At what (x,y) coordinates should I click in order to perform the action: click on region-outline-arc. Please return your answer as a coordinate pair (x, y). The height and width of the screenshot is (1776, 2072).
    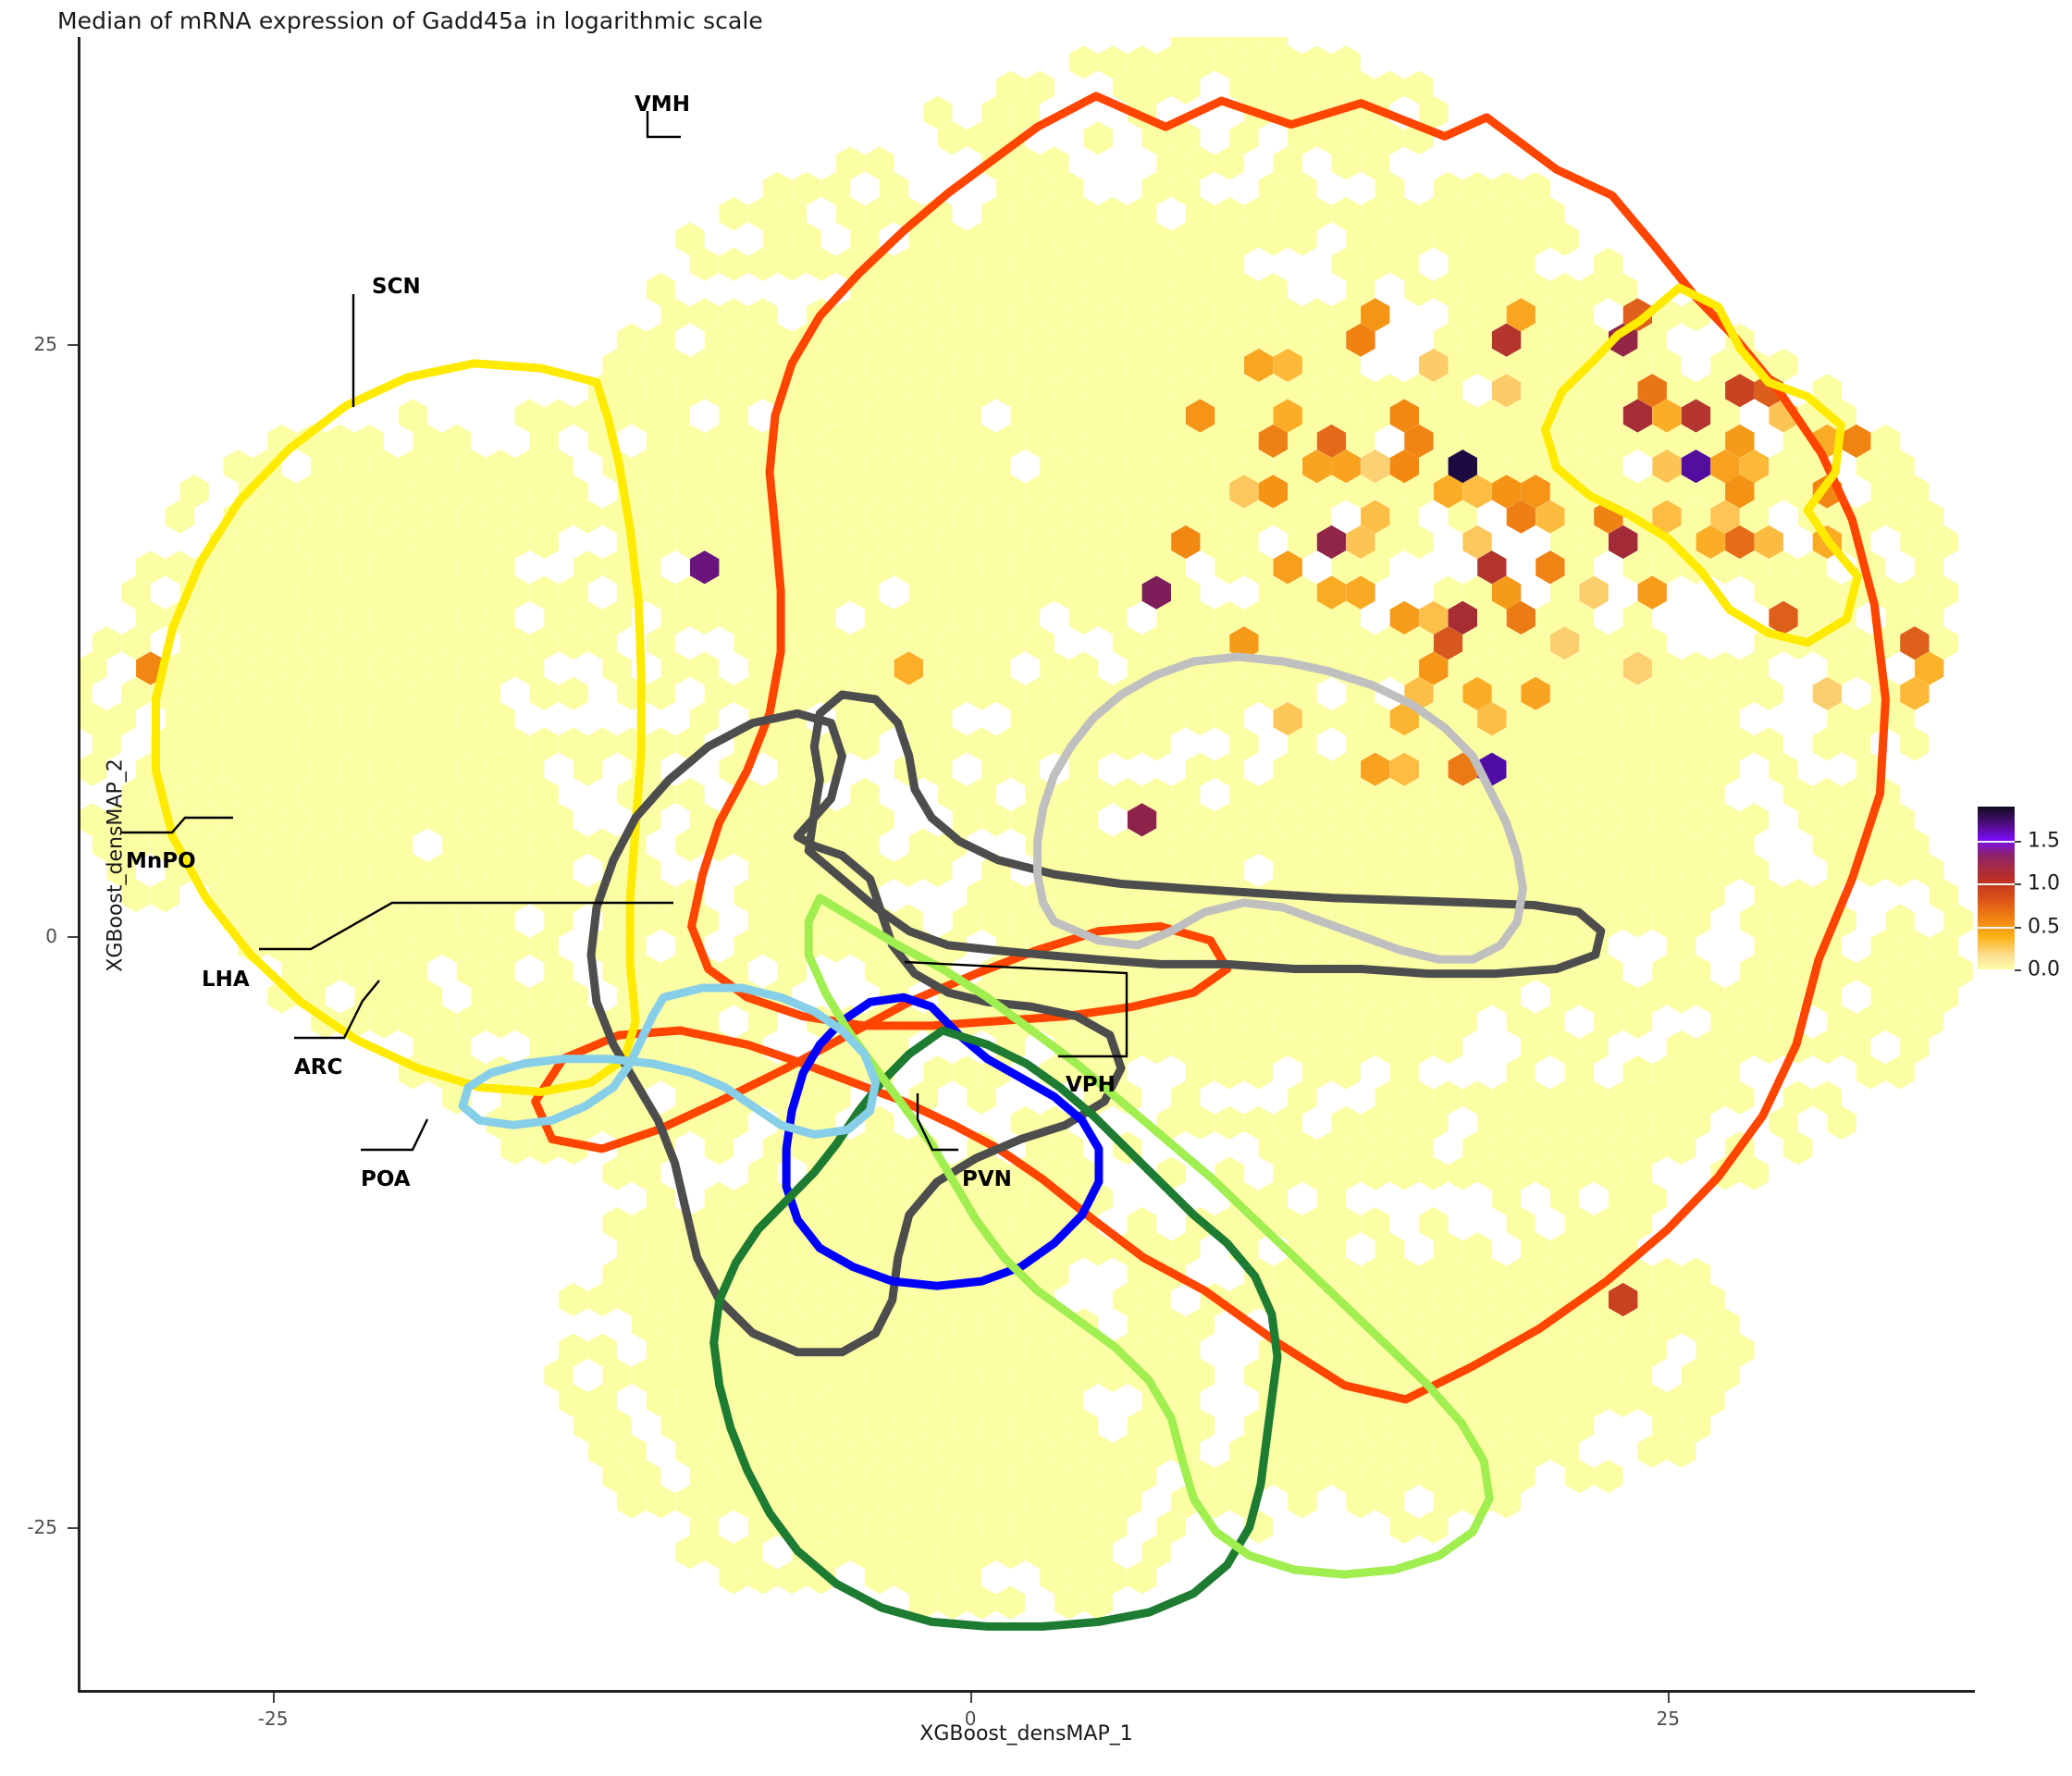
    Looking at the image, I should click on (943, 1142).